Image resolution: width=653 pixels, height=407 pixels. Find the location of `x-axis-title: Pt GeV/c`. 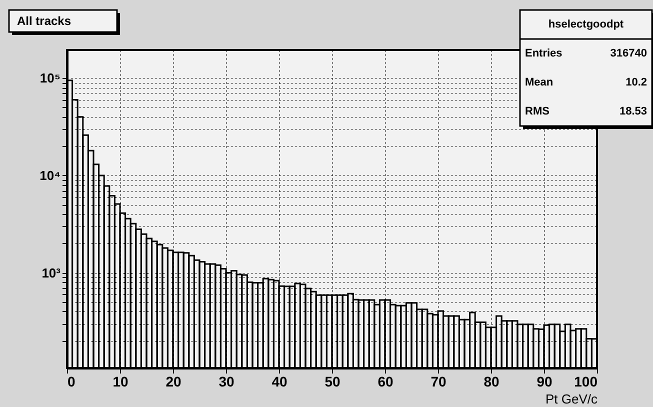

x-axis-title: Pt GeV/c is located at coordinates (571, 399).